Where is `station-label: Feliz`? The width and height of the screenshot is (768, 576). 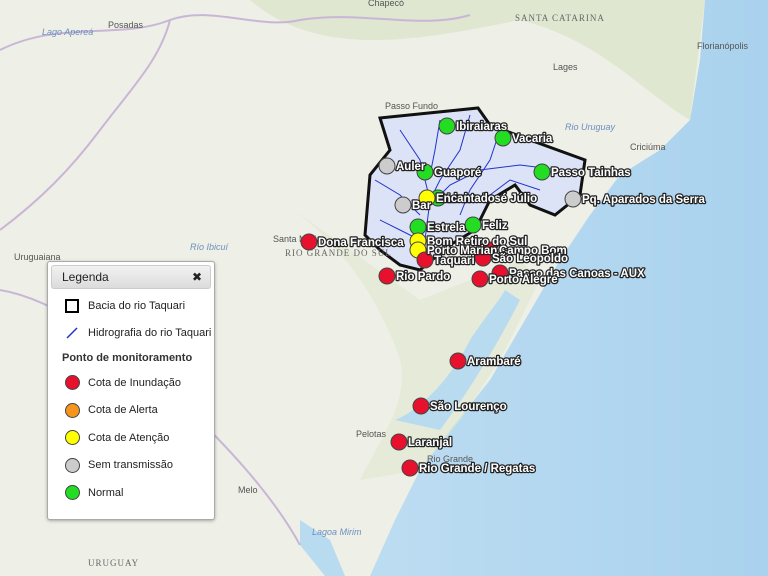 station-label: Feliz is located at coordinates (495, 226).